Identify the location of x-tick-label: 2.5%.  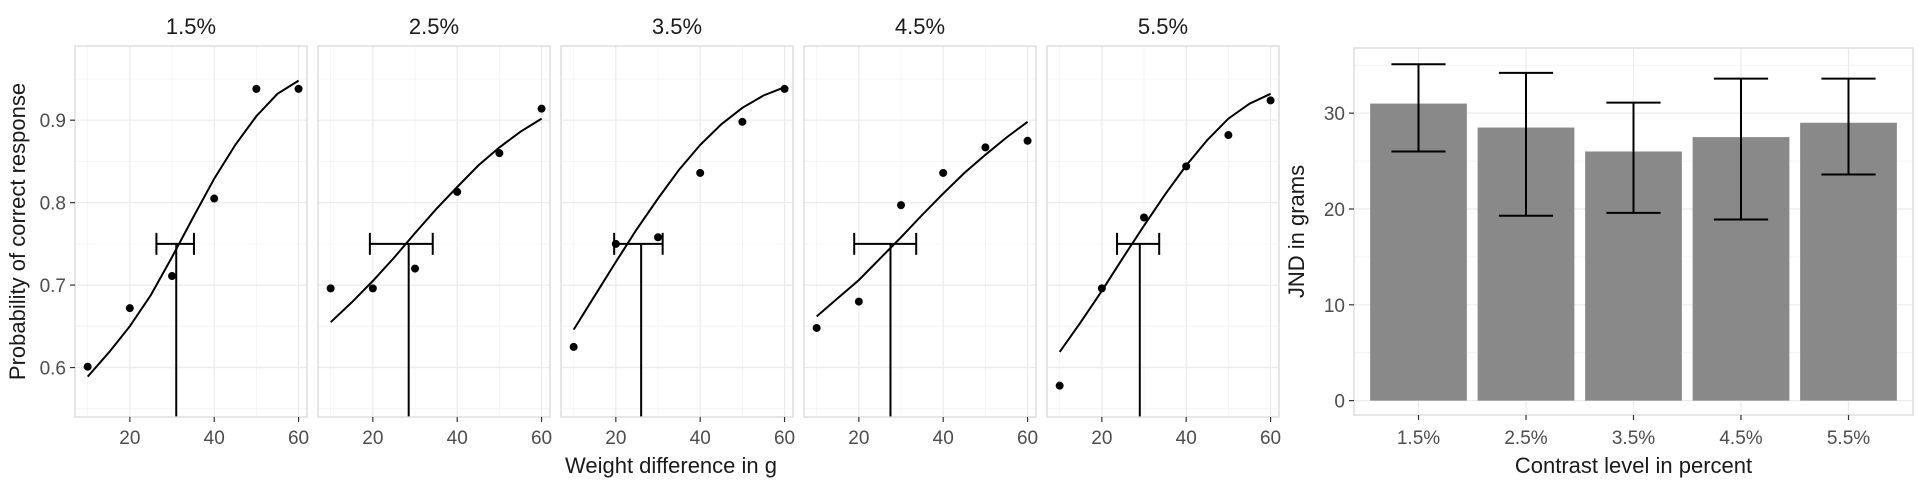
(1525, 438).